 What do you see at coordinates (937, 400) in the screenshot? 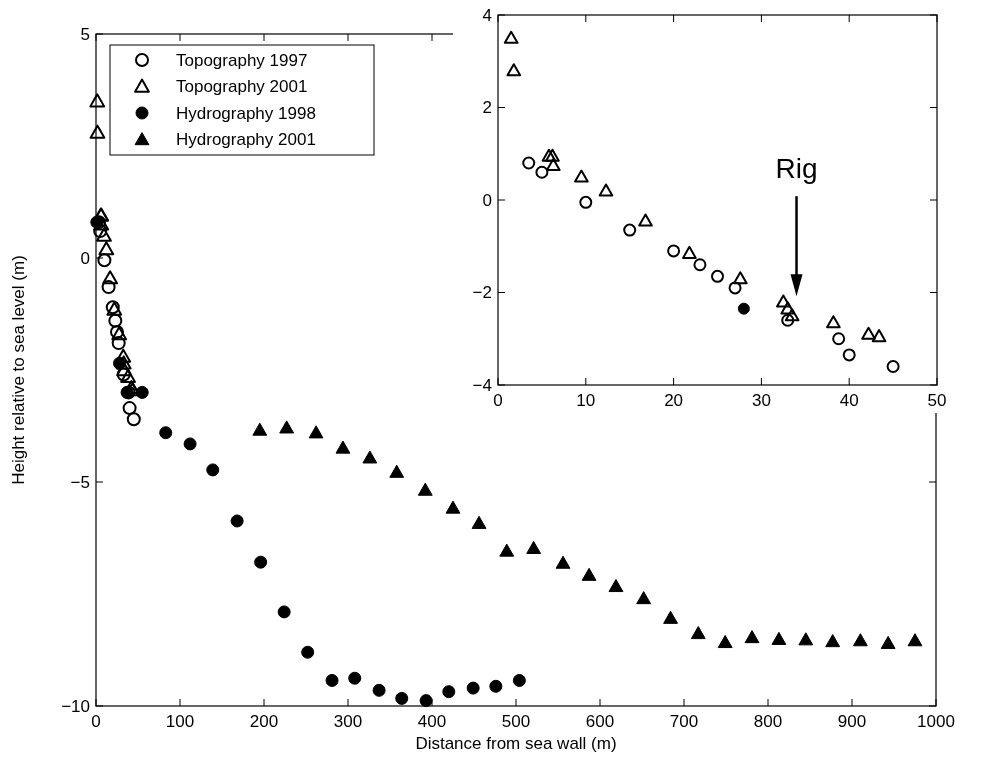
I see `x-tick-label: 50` at bounding box center [937, 400].